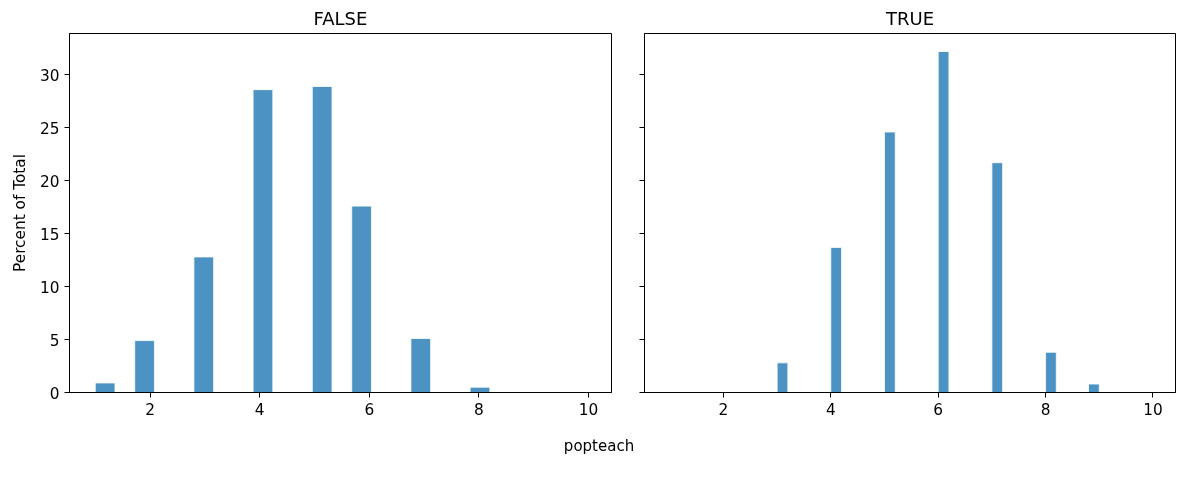  Describe the element at coordinates (50, 234) in the screenshot. I see `y-tick-label: 15` at that location.